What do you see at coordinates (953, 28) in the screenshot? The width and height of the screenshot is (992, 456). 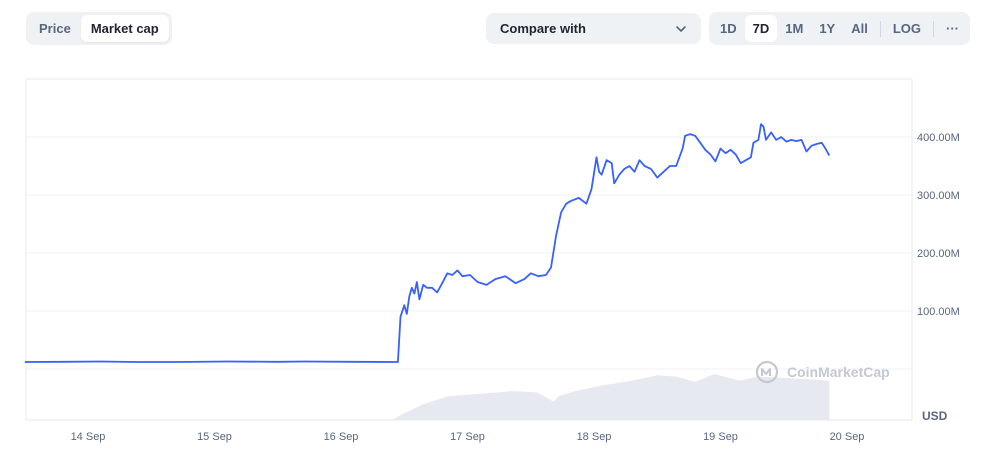 I see `more-options-button: ···` at bounding box center [953, 28].